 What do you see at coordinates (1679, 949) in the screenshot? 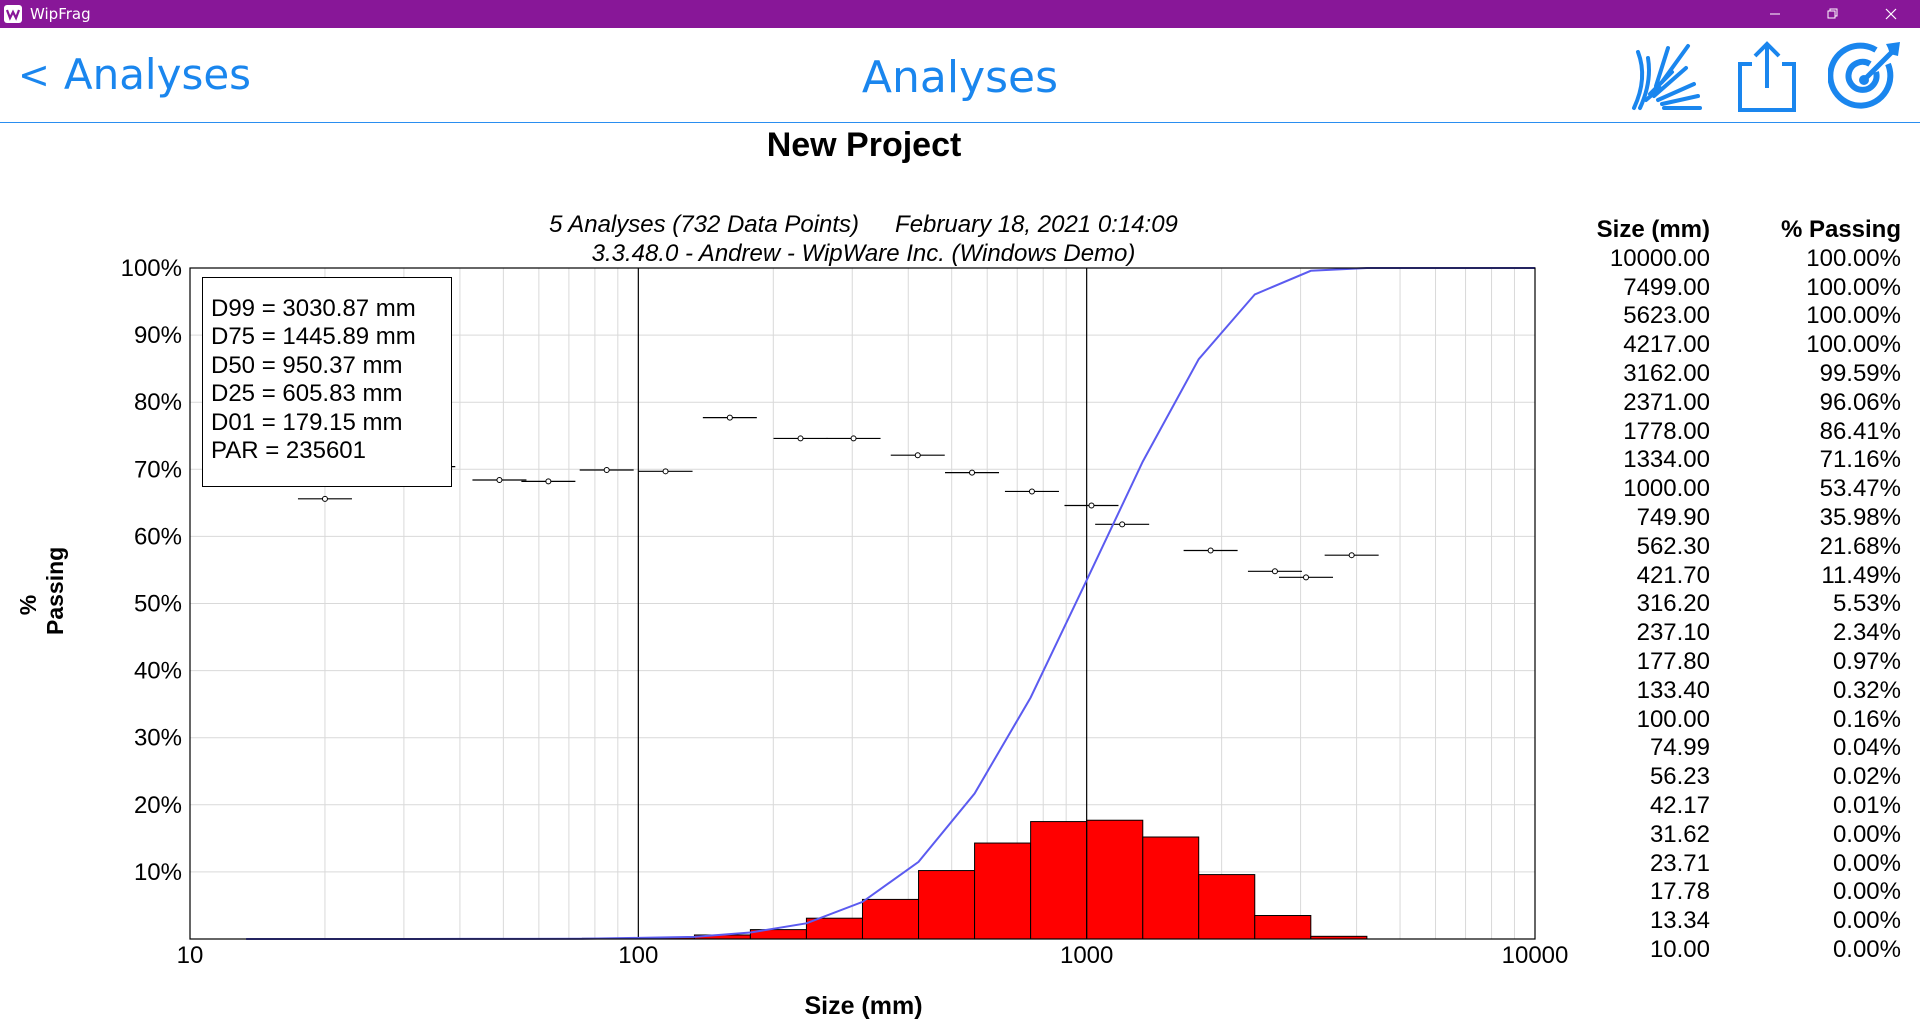
I see `cell-size: 10.00` at bounding box center [1679, 949].